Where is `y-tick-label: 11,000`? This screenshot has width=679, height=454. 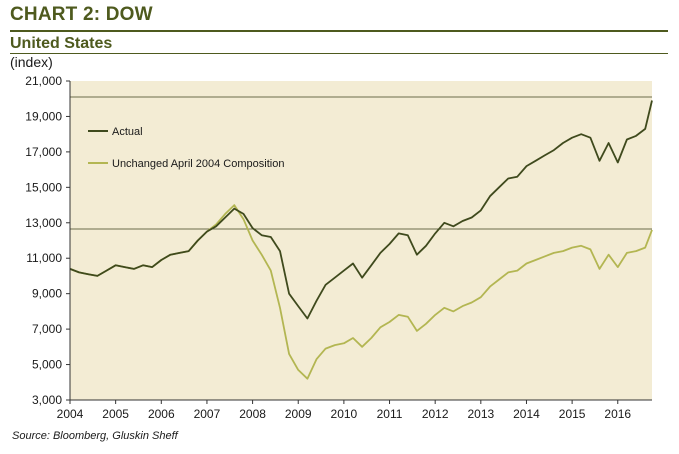
y-tick-label: 11,000 is located at coordinates (44, 258).